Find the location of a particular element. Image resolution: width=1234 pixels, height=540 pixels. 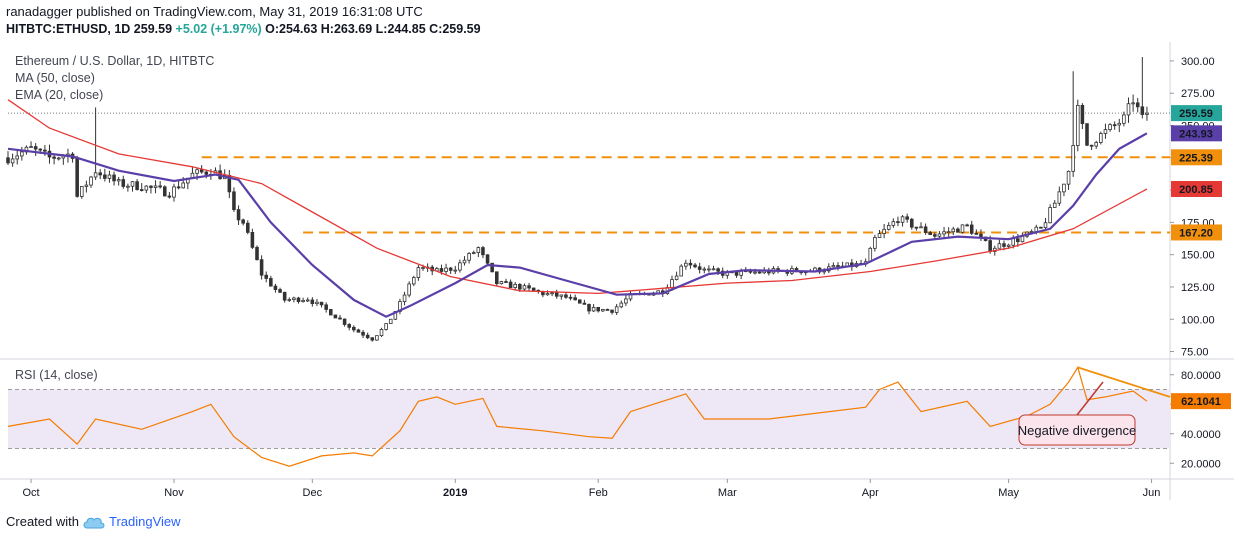

legend-ma: MA (50, close) is located at coordinates (55, 78).